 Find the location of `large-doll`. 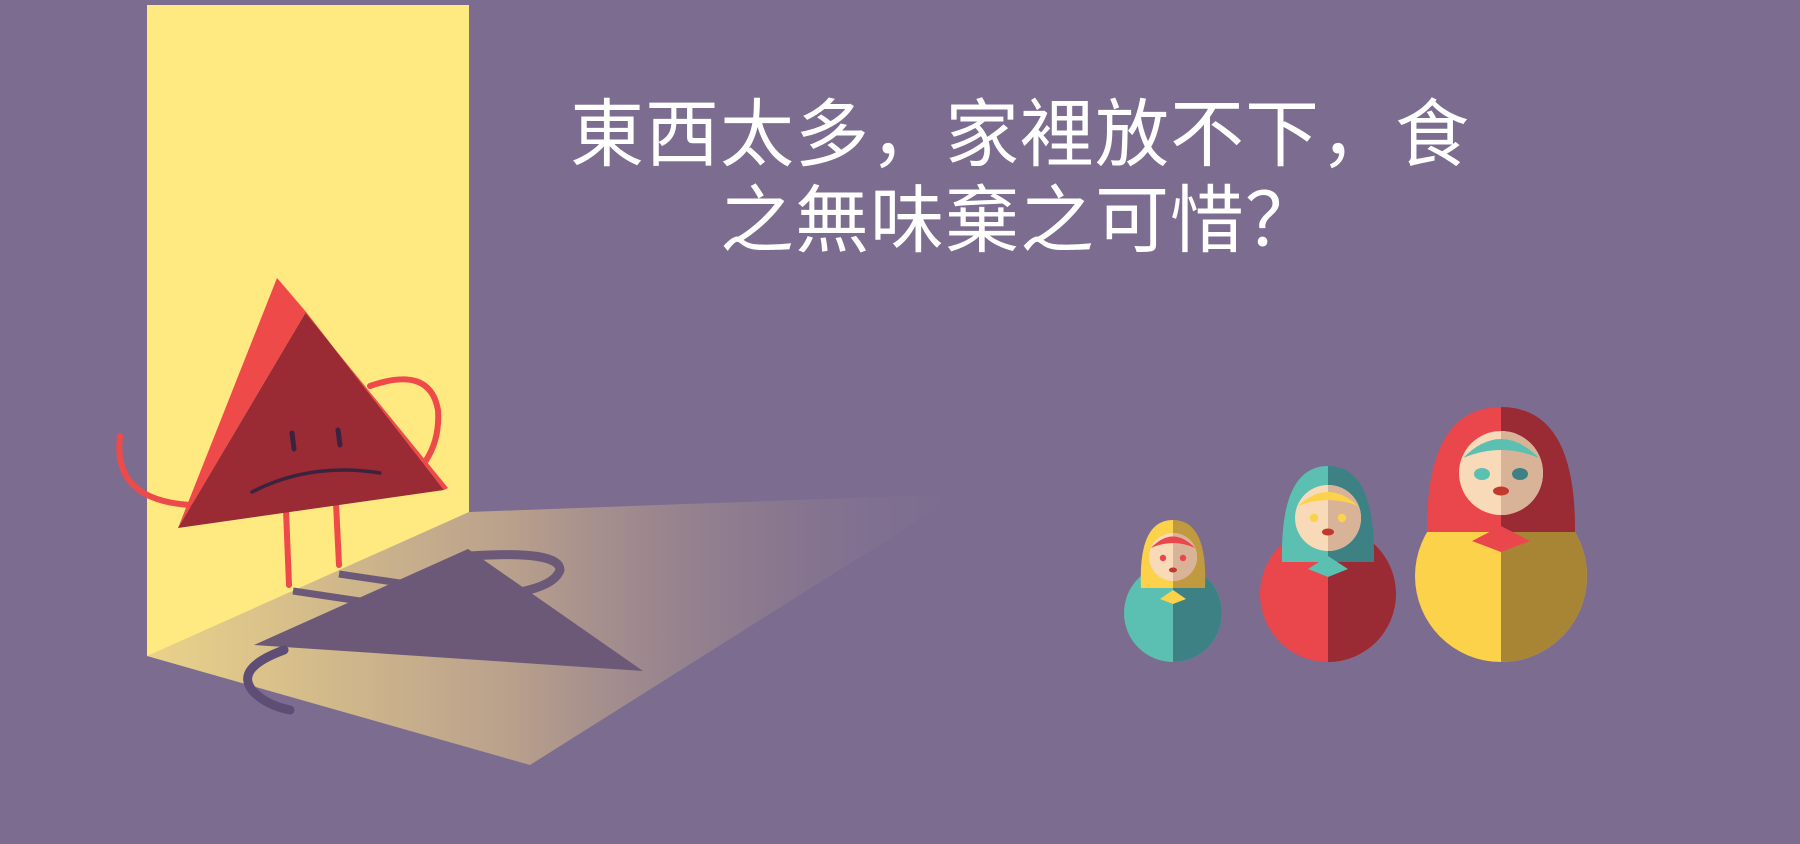

large-doll is located at coordinates (1501, 534).